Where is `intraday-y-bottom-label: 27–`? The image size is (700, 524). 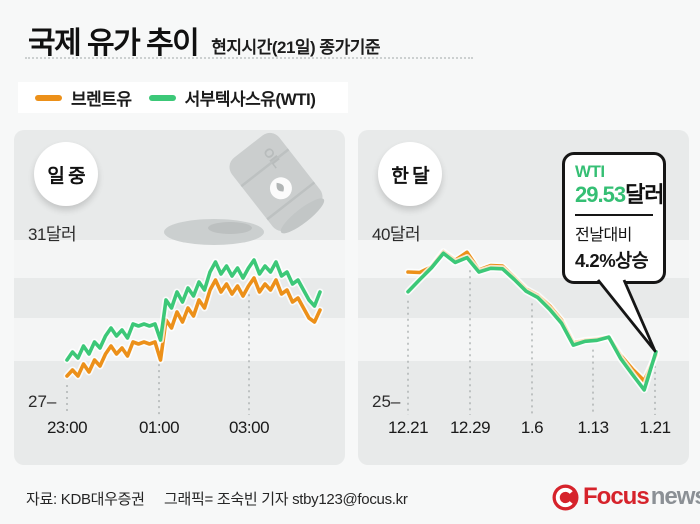
intraday-y-bottom-label: 27– is located at coordinates (42, 401).